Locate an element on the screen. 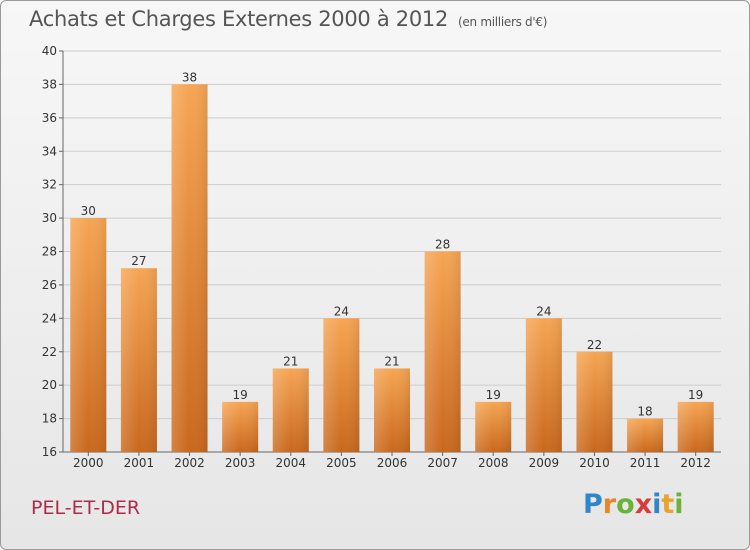 Image resolution: width=750 pixels, height=550 pixels. x-tick-label: 2009 is located at coordinates (544, 463).